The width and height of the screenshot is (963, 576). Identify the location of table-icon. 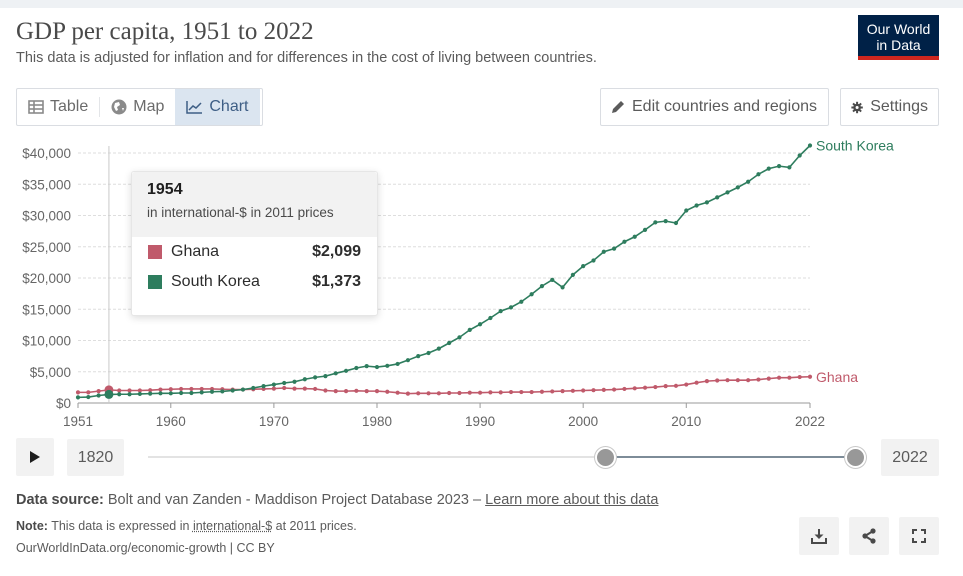
(36, 107).